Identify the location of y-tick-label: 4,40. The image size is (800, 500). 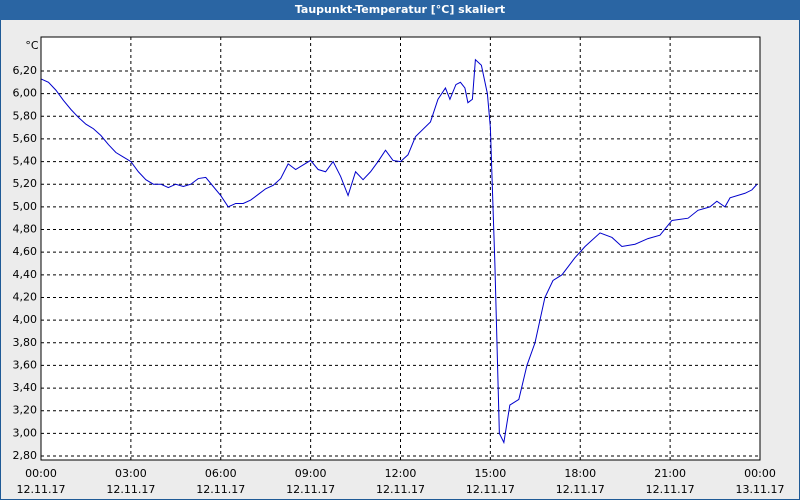
(25, 274).